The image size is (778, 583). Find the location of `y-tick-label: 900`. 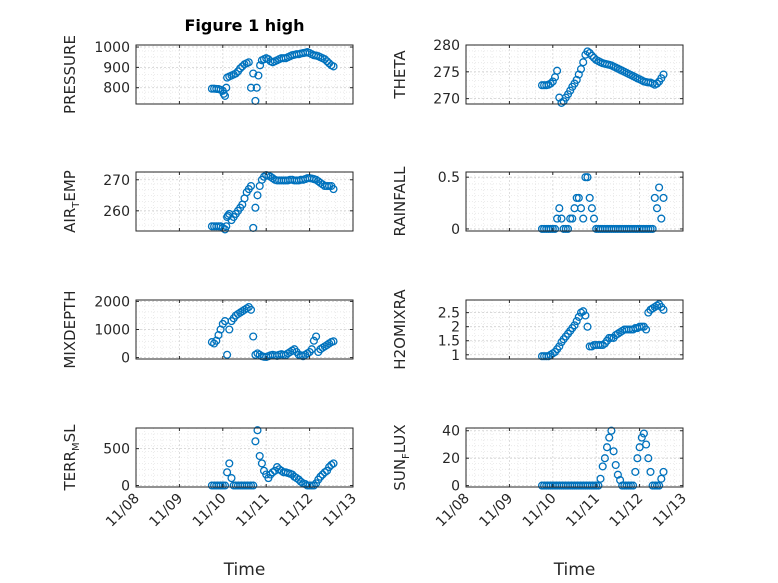

y-tick-label: 900 is located at coordinates (116, 68).